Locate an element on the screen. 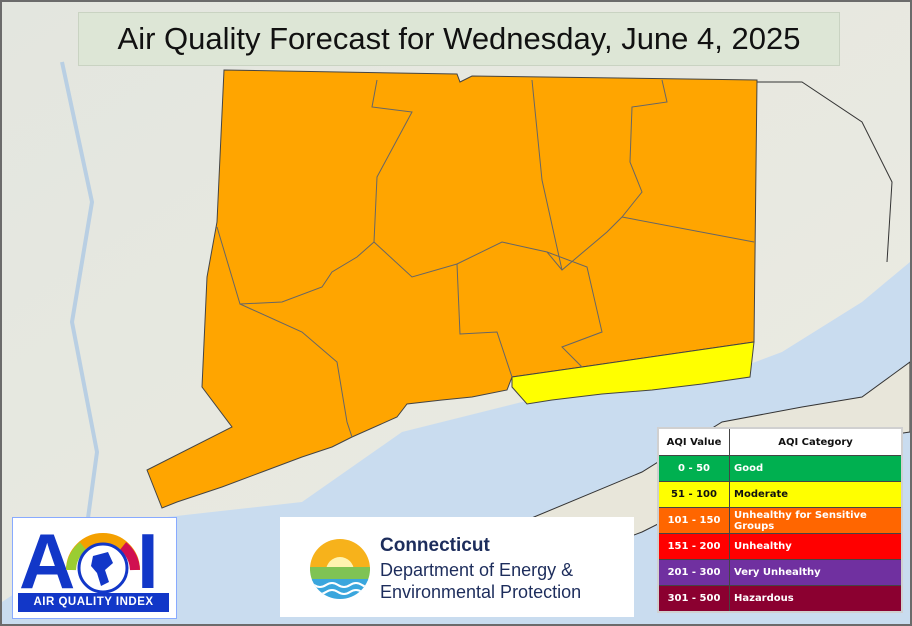  legend-row: 101 - 150 Unhealthy for Sensitive Groups is located at coordinates (780, 520).